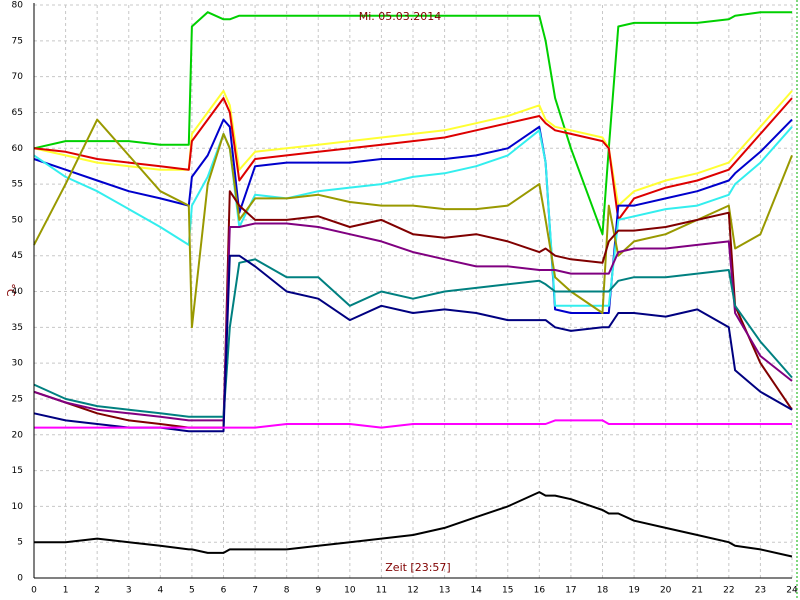 The width and height of the screenshot is (800, 600). Describe the element at coordinates (318, 591) in the screenshot. I see `x-tick-label: 9` at that location.